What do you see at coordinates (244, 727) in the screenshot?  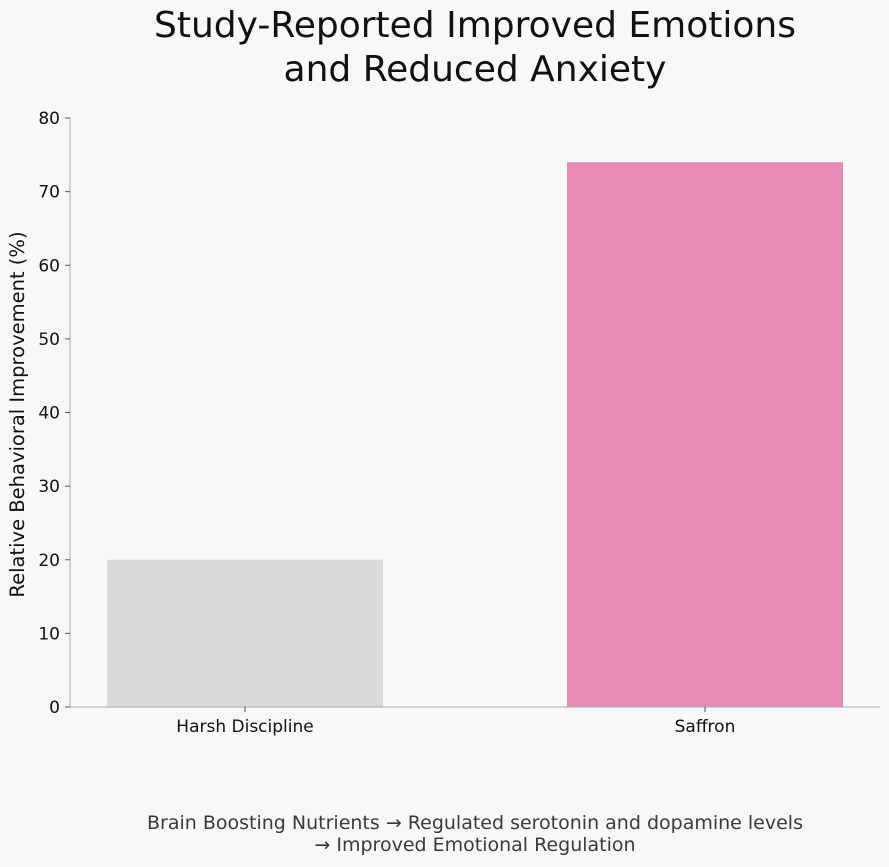 I see `x-tick-label-0: Harsh Discipline` at bounding box center [244, 727].